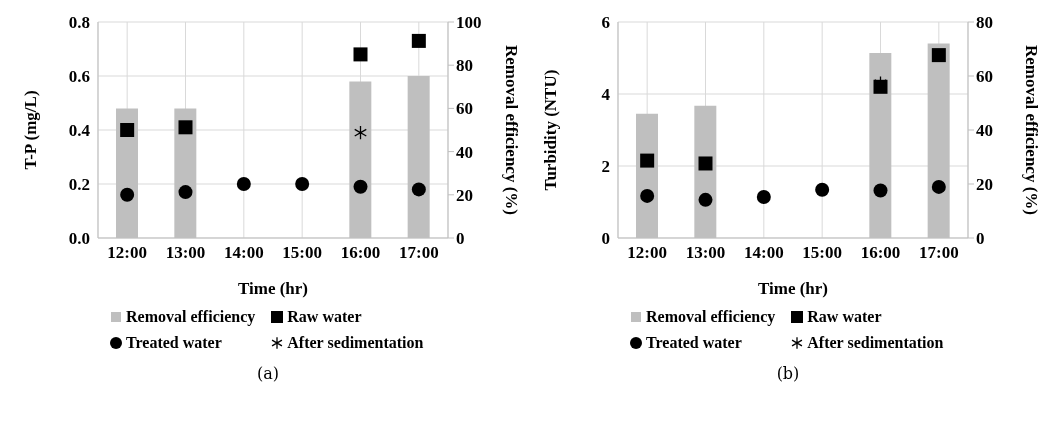 Image resolution: width=1057 pixels, height=424 pixels. What do you see at coordinates (79, 23) in the screenshot?
I see `y-tick-label: 0.8` at bounding box center [79, 23].